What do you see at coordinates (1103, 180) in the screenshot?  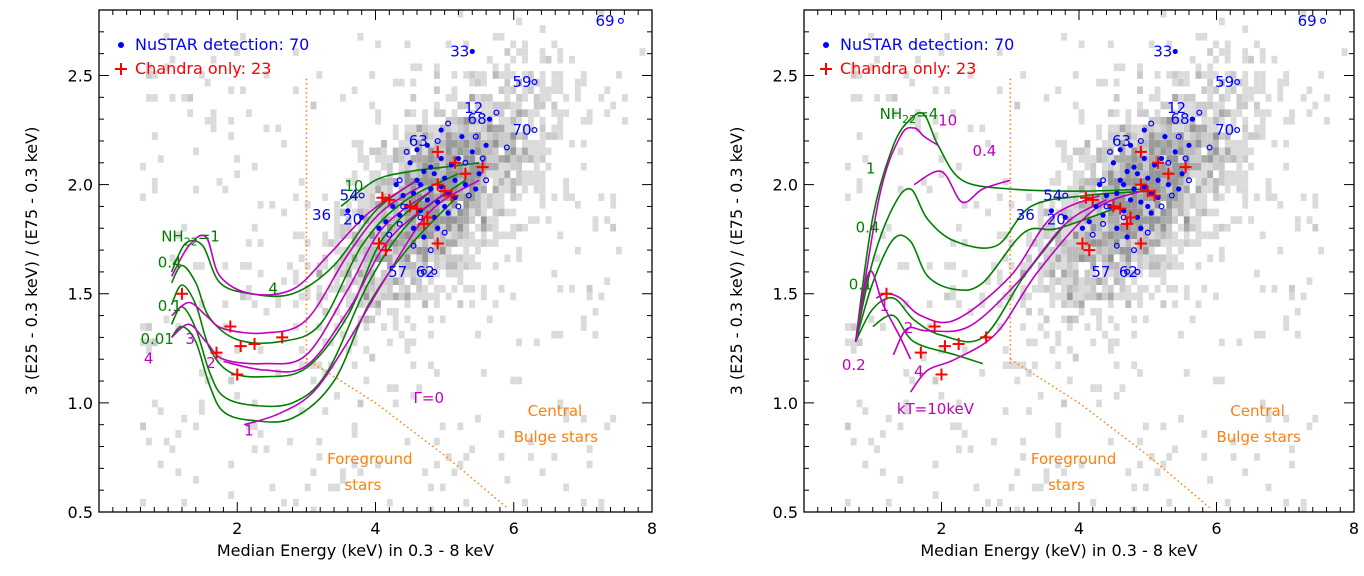 I see `nustar-open-point` at bounding box center [1103, 180].